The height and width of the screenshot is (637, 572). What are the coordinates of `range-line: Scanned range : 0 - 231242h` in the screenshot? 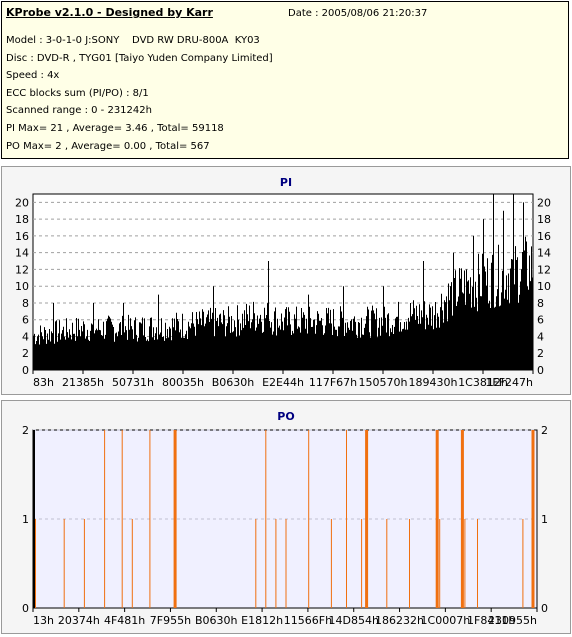 It's located at (79, 111).